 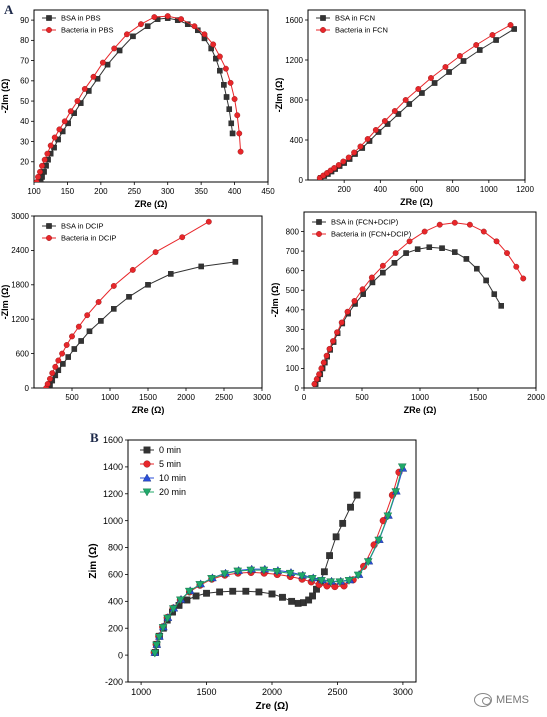 I want to click on x-axis-label: Zre (Ω), so click(x=271, y=706).